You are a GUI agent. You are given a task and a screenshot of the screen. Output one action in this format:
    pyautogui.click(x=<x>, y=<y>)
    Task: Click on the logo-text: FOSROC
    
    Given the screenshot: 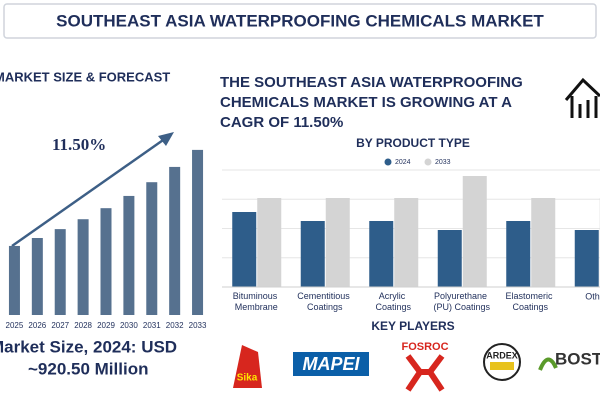 What is the action you would take?
    pyautogui.click(x=424, y=347)
    